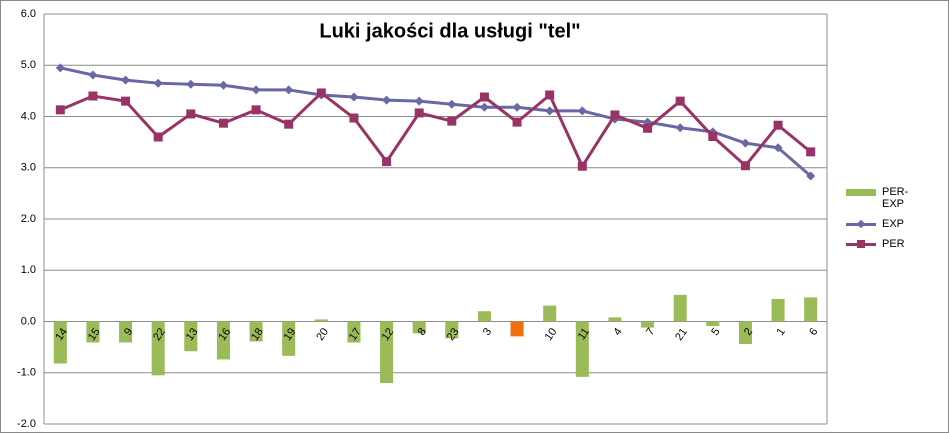 Image resolution: width=949 pixels, height=433 pixels. I want to click on x-tick-label: 2, so click(748, 332).